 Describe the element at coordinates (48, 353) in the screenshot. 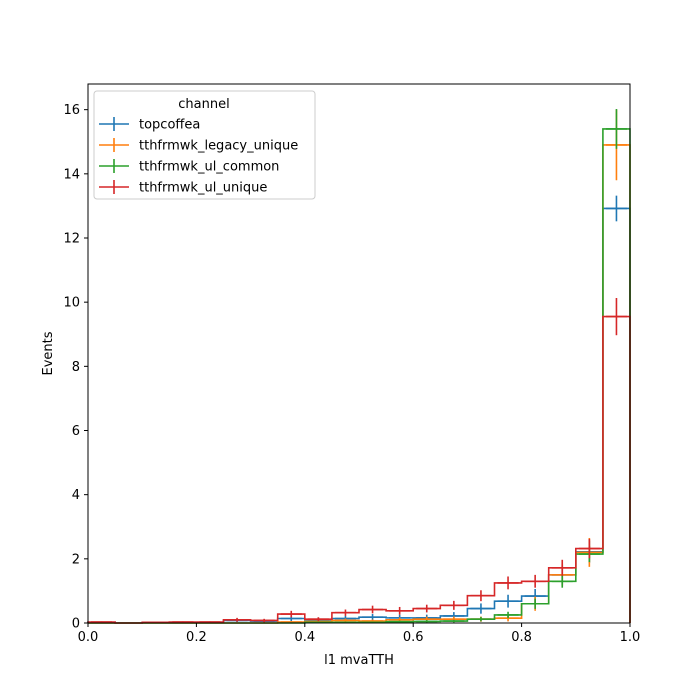

I see `y-axis-title: Events` at that location.